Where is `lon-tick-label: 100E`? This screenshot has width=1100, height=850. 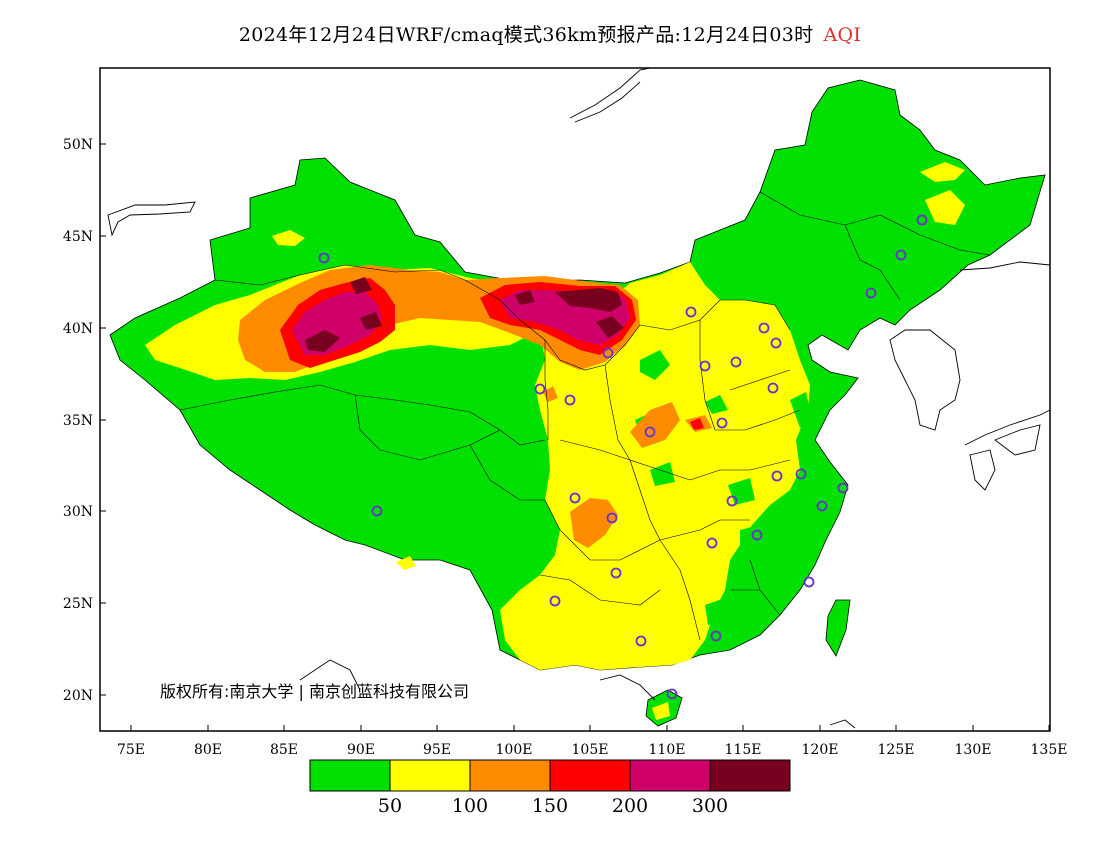
lon-tick-label: 100E is located at coordinates (514, 750).